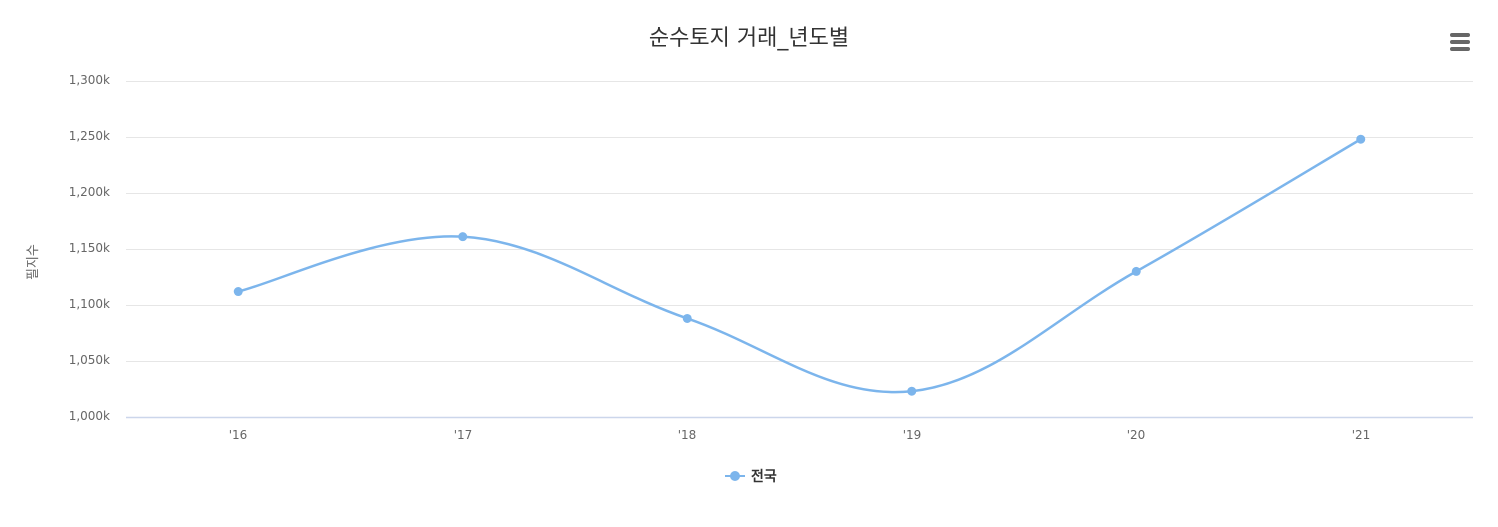  What do you see at coordinates (238, 435) in the screenshot?
I see `x-tick-label: '16` at bounding box center [238, 435].